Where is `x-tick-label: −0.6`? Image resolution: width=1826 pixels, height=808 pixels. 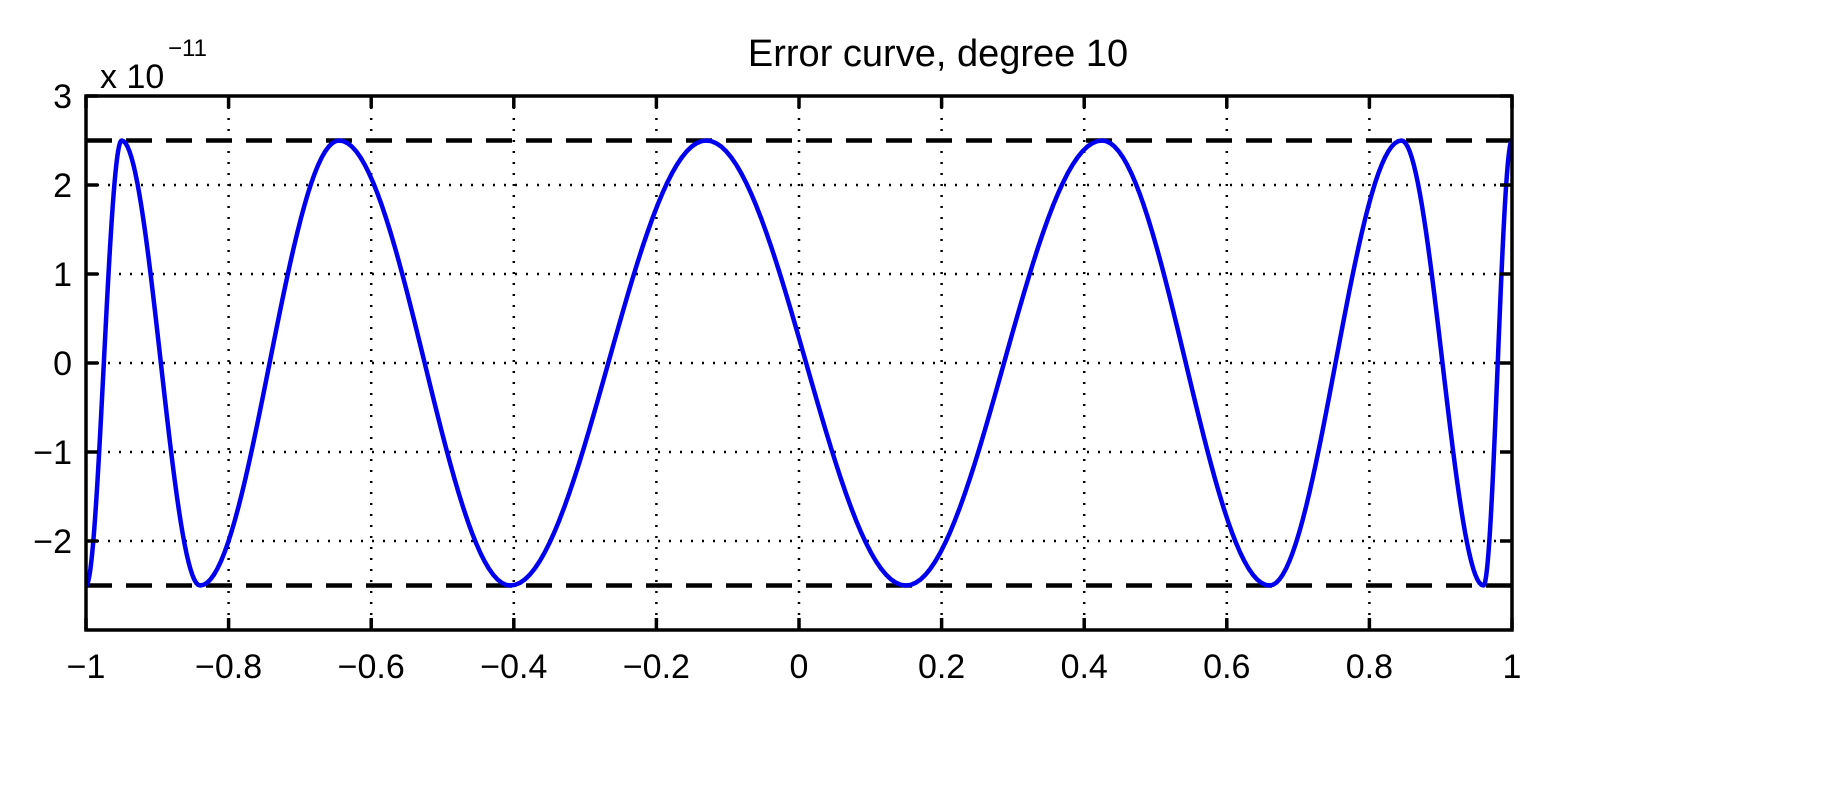
x-tick-label: −0.6 is located at coordinates (371, 667).